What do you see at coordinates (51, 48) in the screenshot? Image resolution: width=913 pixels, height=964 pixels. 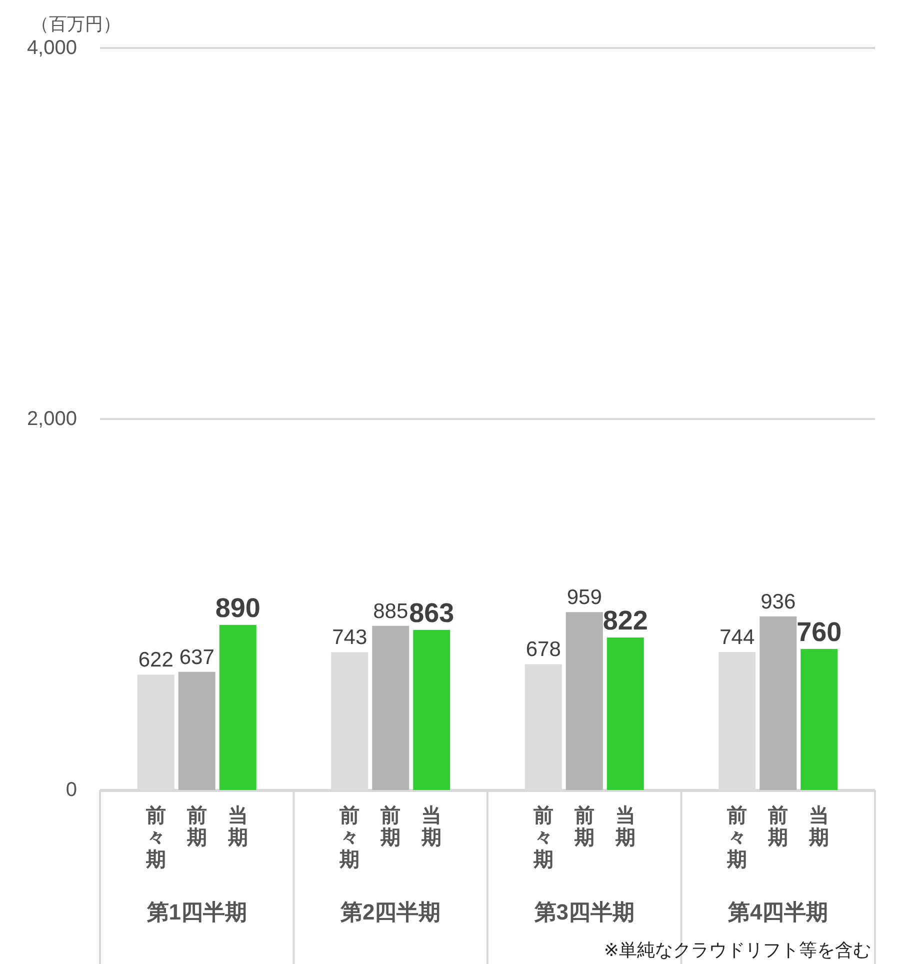 I see `y-tick-label: 4,000` at bounding box center [51, 48].